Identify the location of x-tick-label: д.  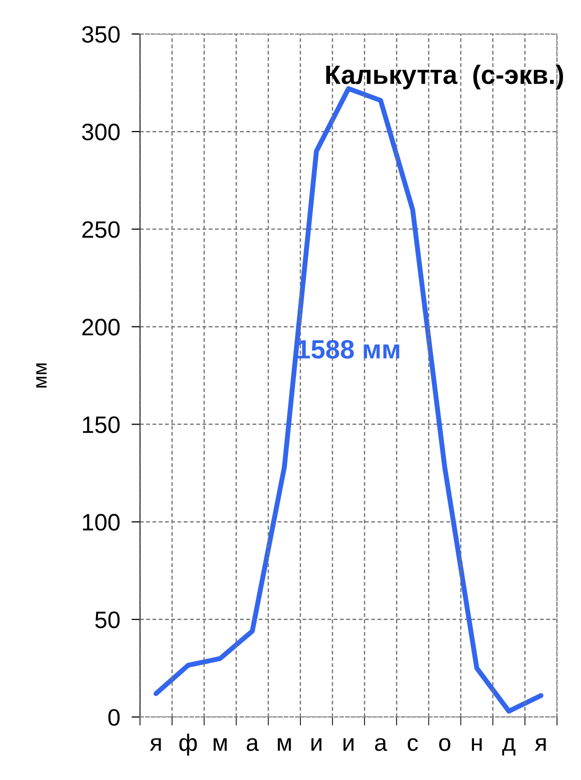
(509, 747).